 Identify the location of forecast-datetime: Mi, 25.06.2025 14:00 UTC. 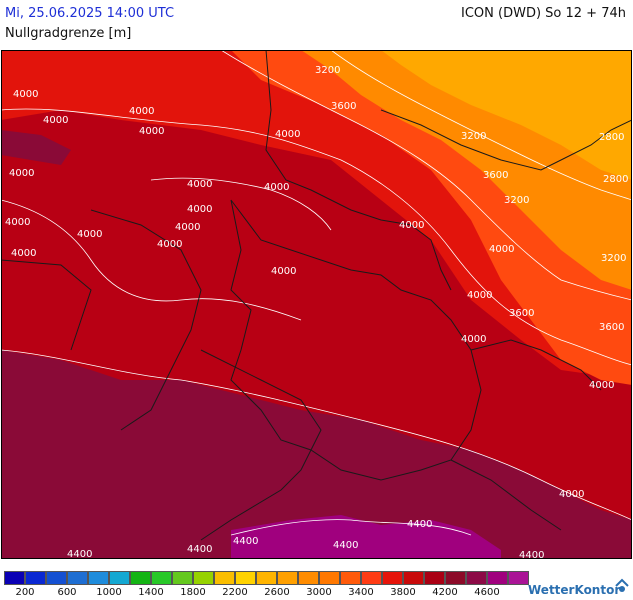
(90, 13).